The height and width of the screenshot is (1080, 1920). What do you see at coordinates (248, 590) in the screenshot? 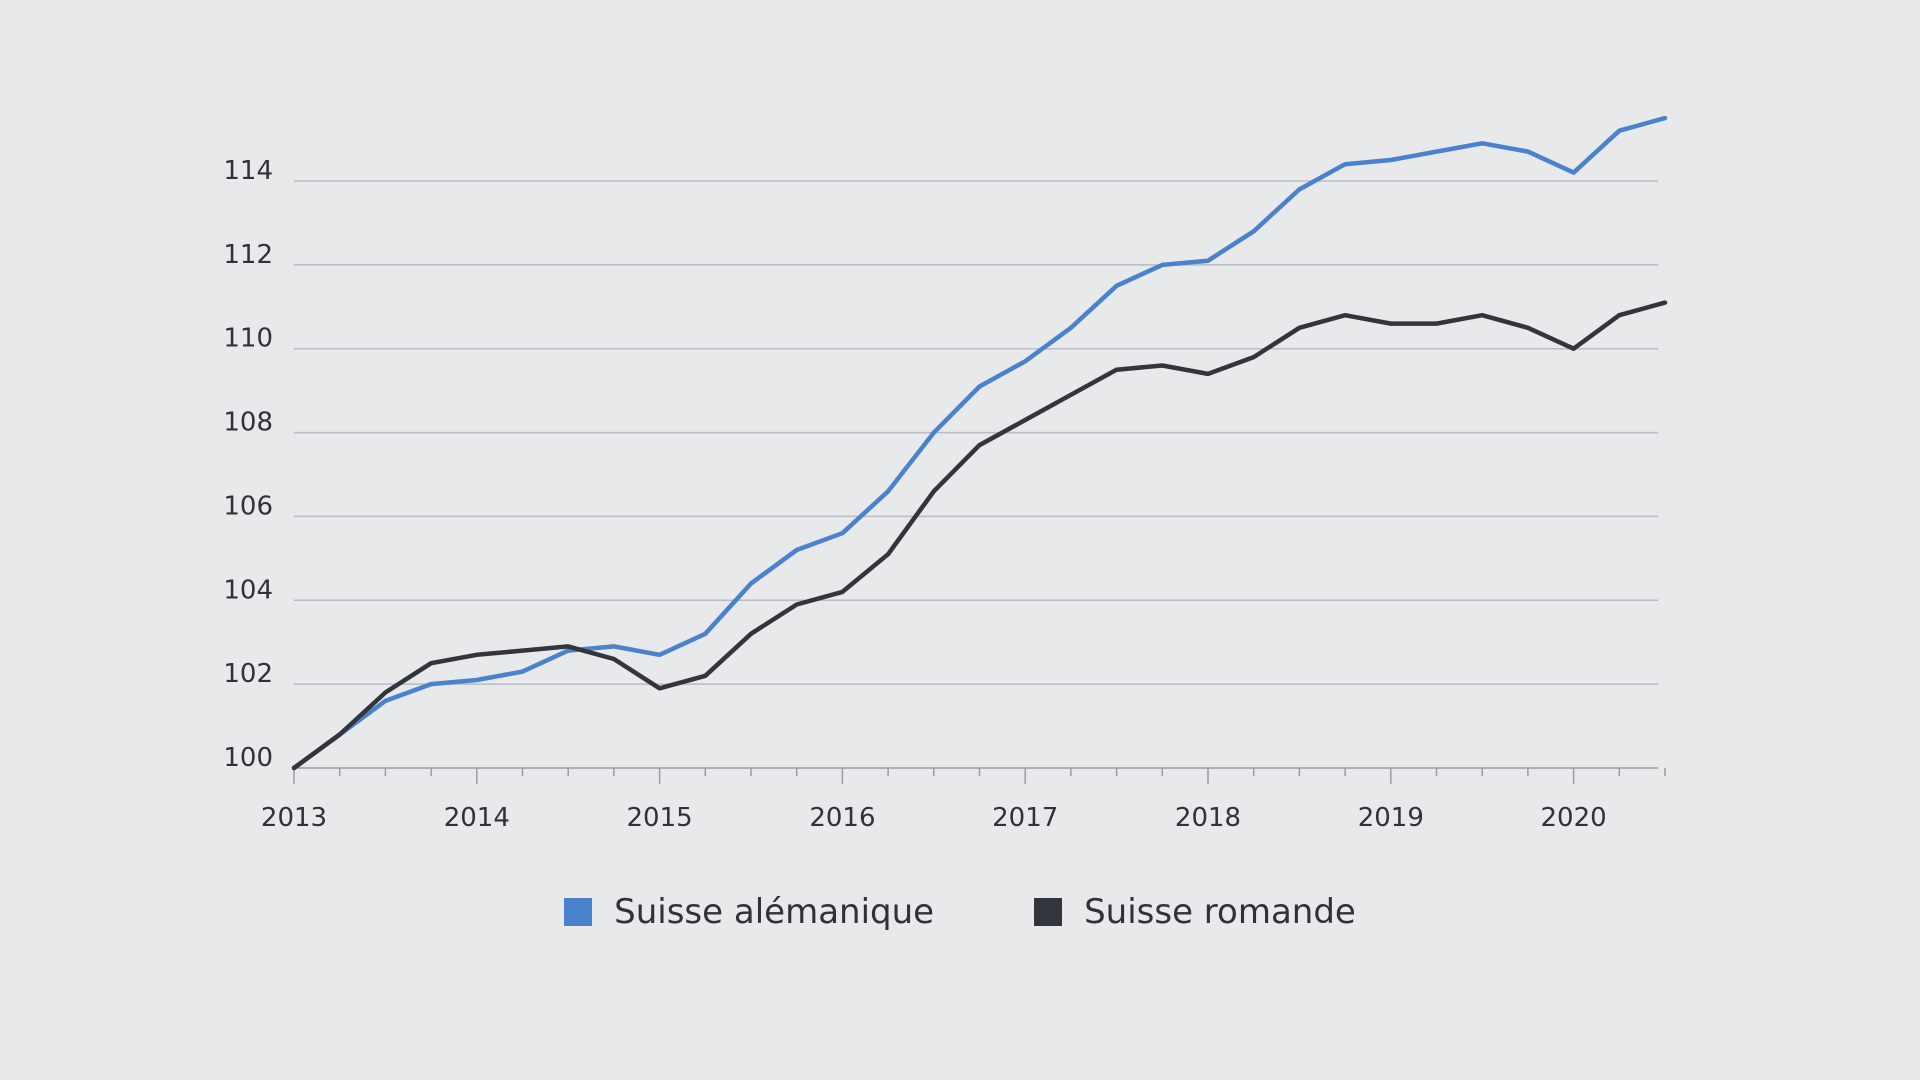
I see `y-tick-label-104: 104` at bounding box center [248, 590].